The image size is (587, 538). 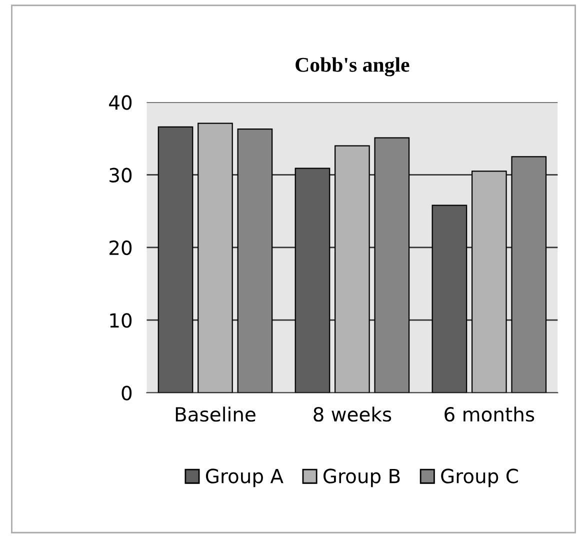 What do you see at coordinates (362, 478) in the screenshot?
I see `legend-label: Group B` at bounding box center [362, 478].